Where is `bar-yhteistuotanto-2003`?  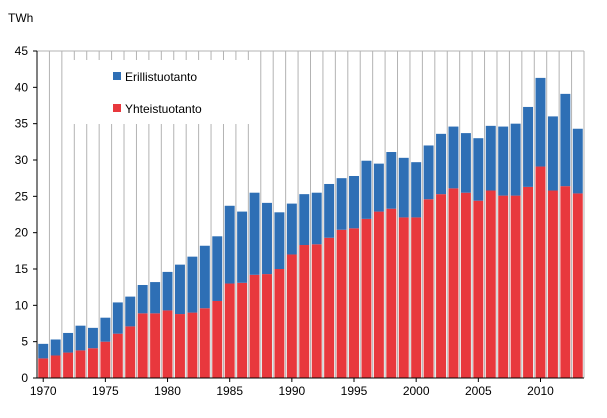
bar-yhteistuotanto-2003 is located at coordinates (453, 283).